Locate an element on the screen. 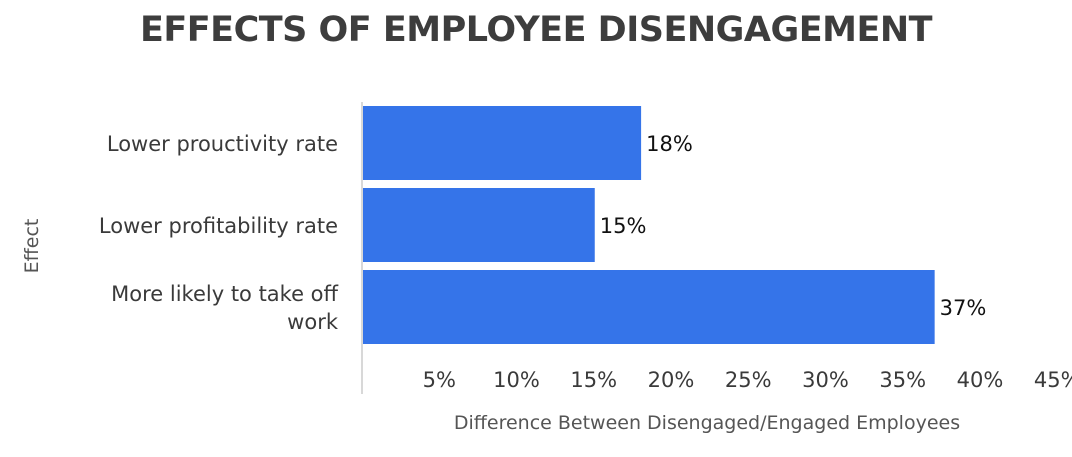 The height and width of the screenshot is (457, 1072). value-label: 15% is located at coordinates (623, 226).